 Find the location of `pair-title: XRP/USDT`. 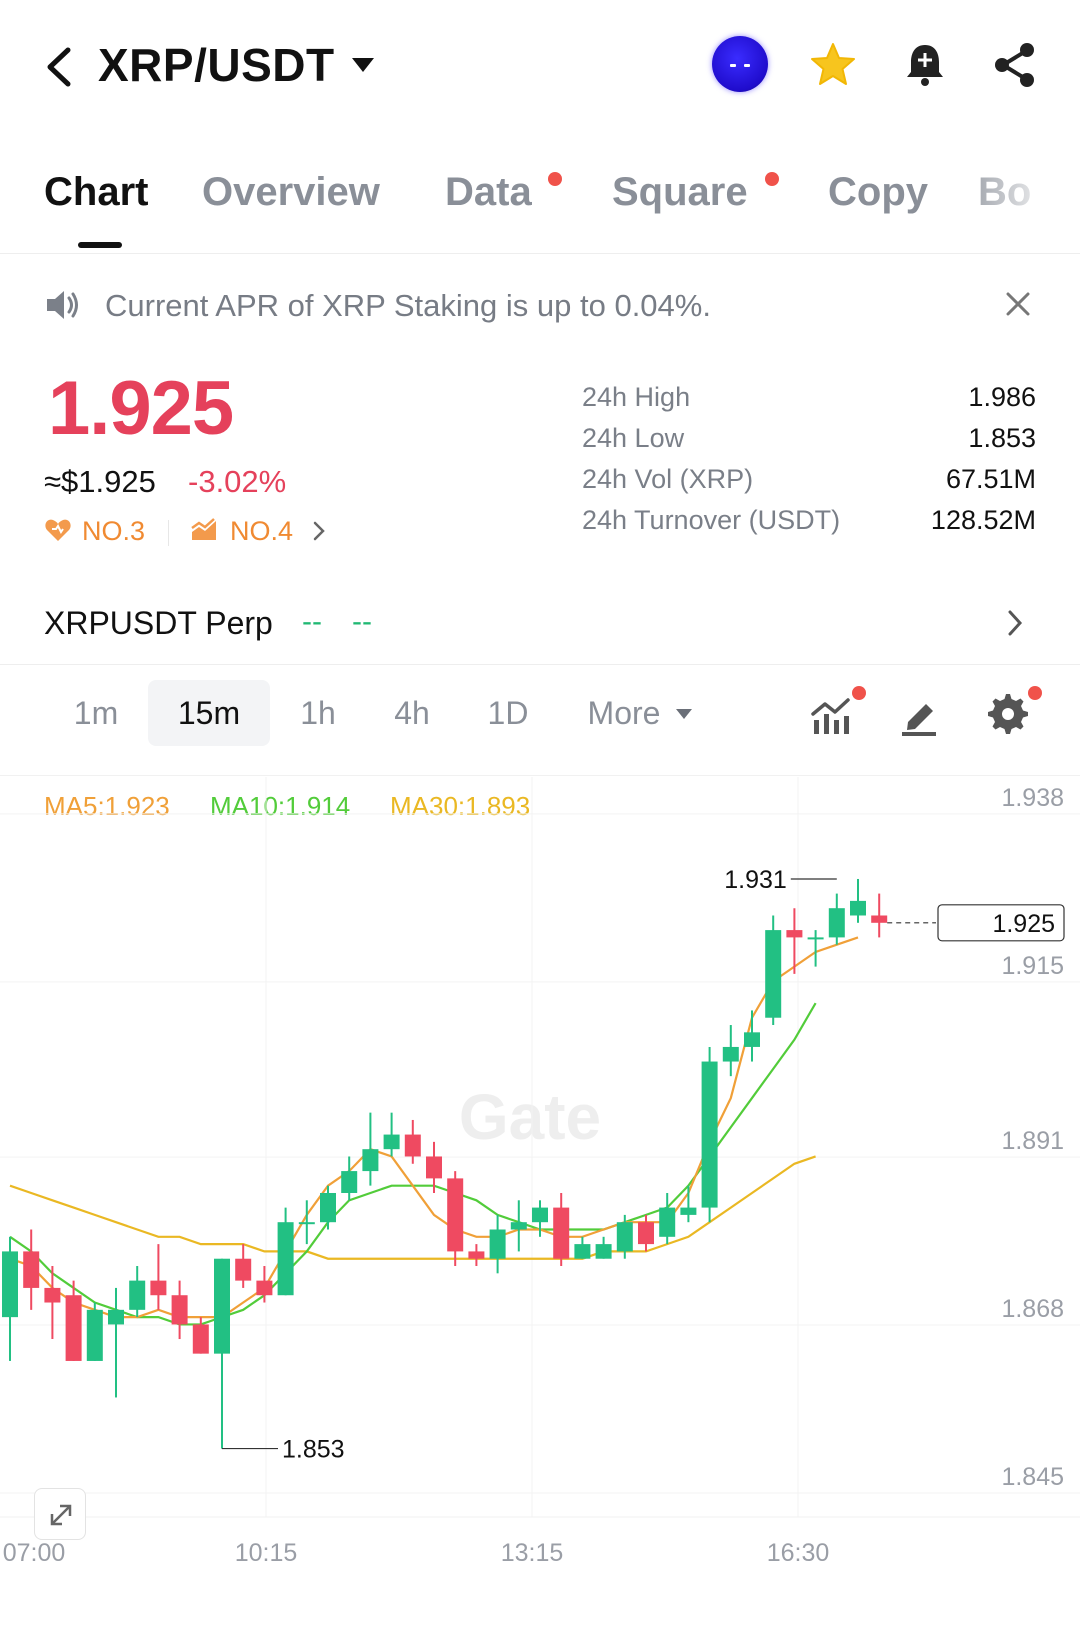

pair-title: XRP/USDT is located at coordinates (216, 65).